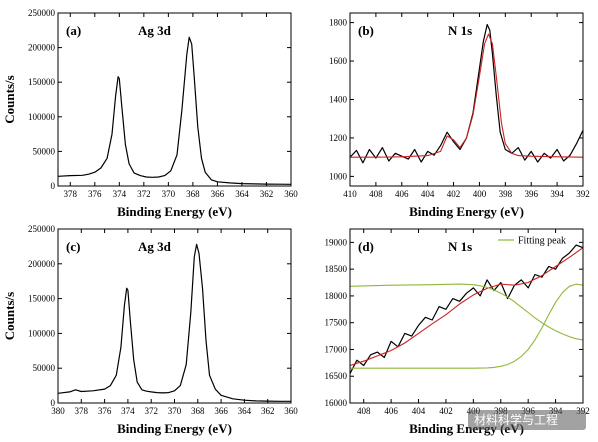  Describe the element at coordinates (480, 194) in the screenshot. I see `x-tick-label: 400` at that location.